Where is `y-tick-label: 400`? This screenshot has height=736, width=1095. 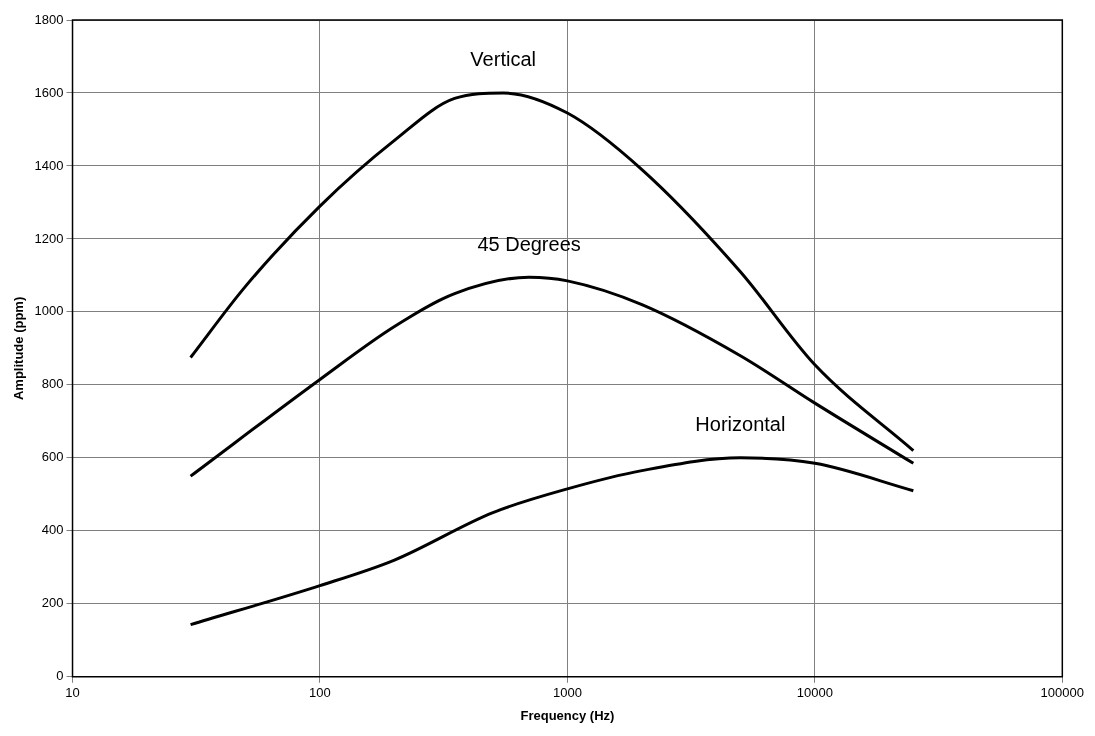
y-tick-label: 400 is located at coordinates (52, 530).